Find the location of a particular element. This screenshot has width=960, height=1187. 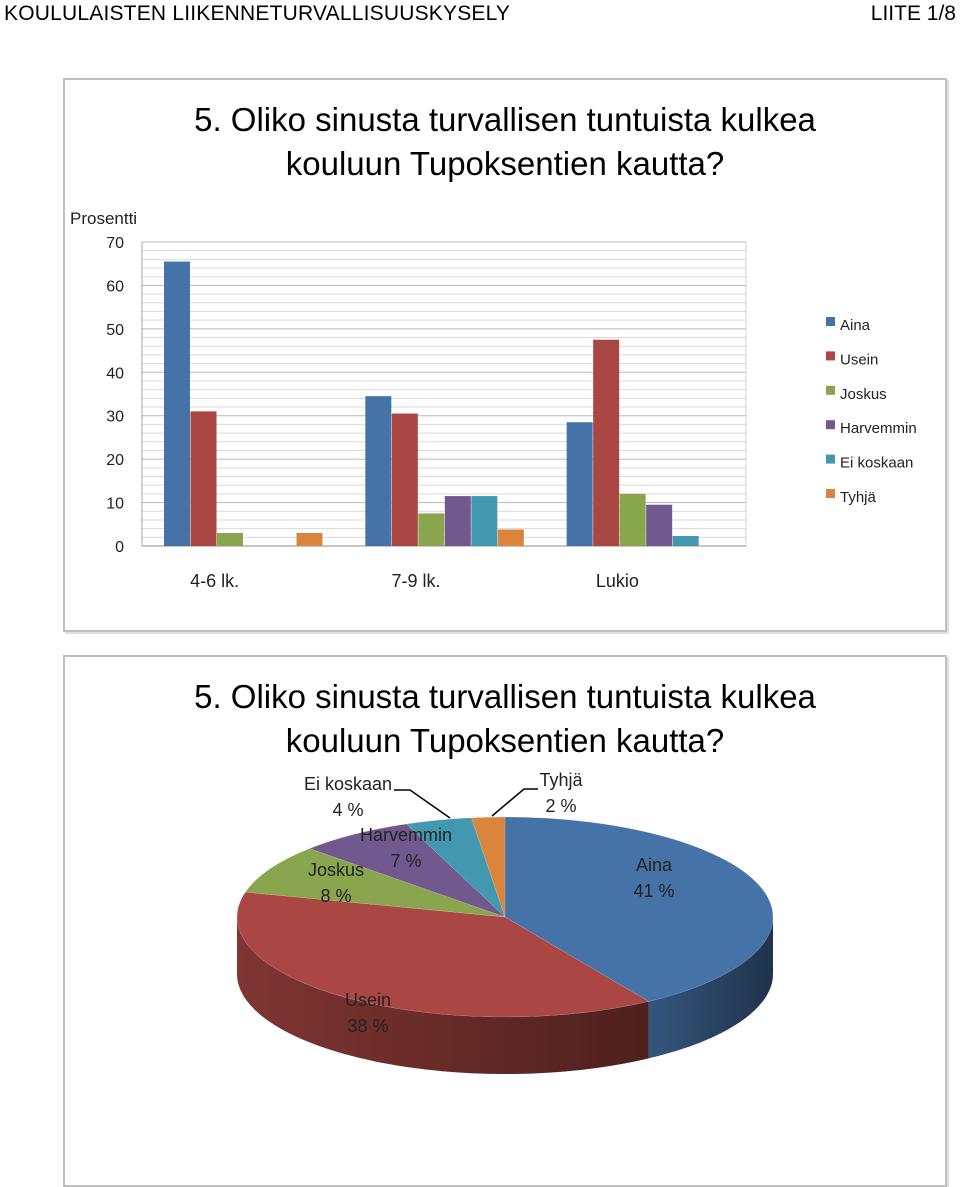

pie-chart-title-line2: kouluun Tupoksentien kautta? is located at coordinates (505, 740).